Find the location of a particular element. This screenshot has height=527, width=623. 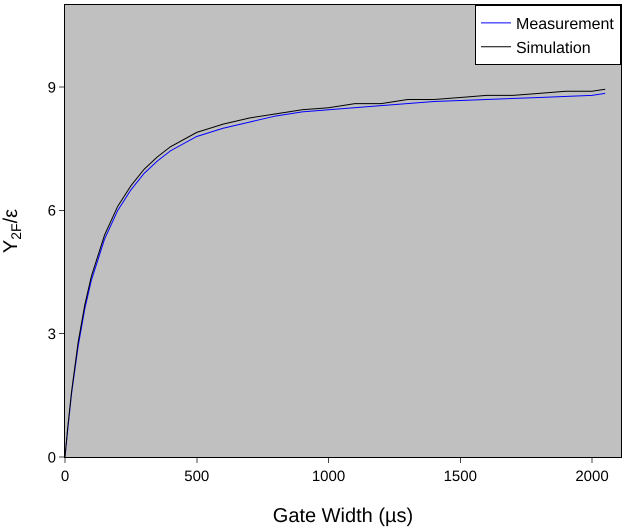

y-tick-label: 0 is located at coordinates (52, 457).